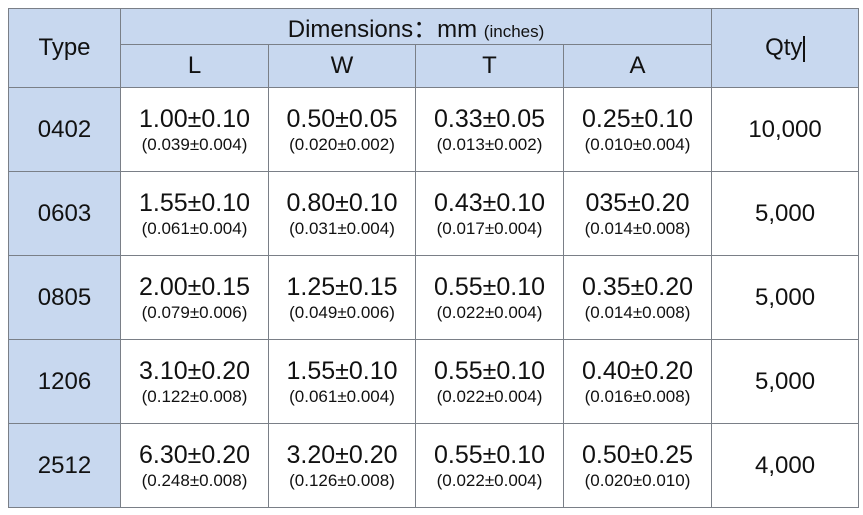 Image resolution: width=863 pixels, height=515 pixels. Describe the element at coordinates (785, 129) in the screenshot. I see `qty-cell: 10,000` at that location.